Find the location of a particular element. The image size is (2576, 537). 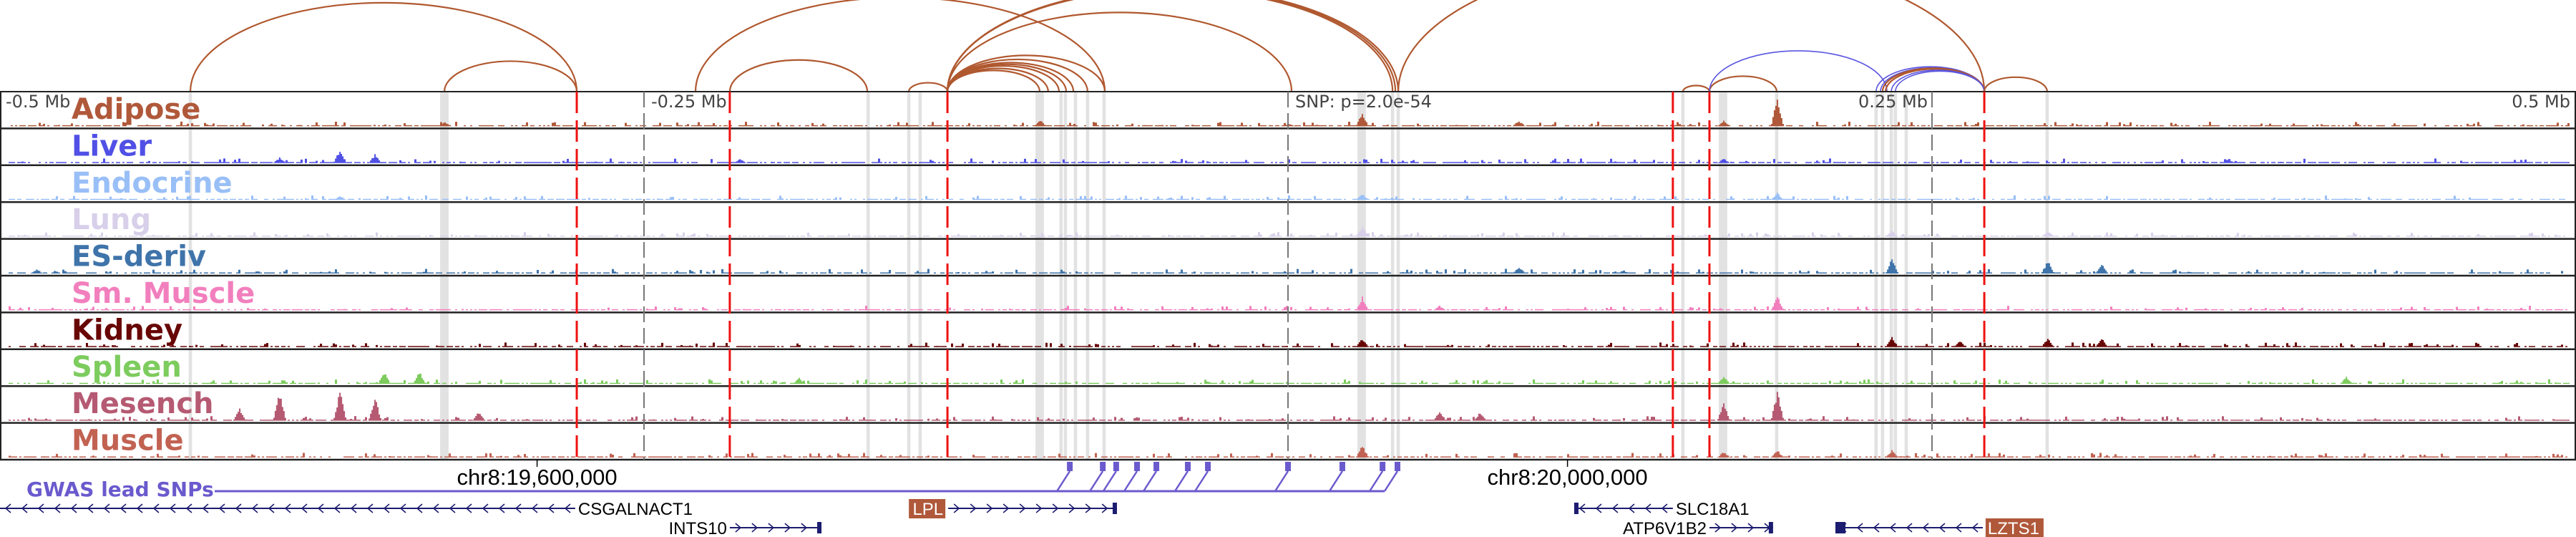

gene-label: CSGALNACT1 is located at coordinates (635, 509).